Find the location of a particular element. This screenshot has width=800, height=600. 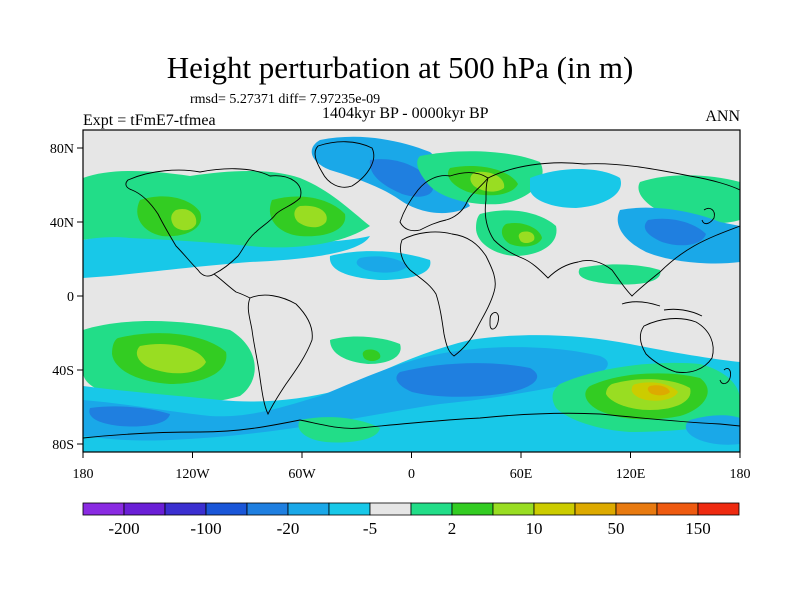

period-label: 1404kyr BP - 0000kyr BP is located at coordinates (405, 113).